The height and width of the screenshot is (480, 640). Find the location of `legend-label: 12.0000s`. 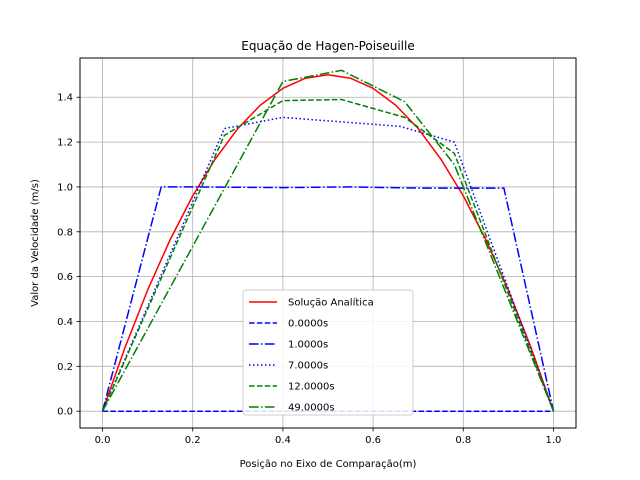

legend-label: 12.0000s is located at coordinates (311, 387).